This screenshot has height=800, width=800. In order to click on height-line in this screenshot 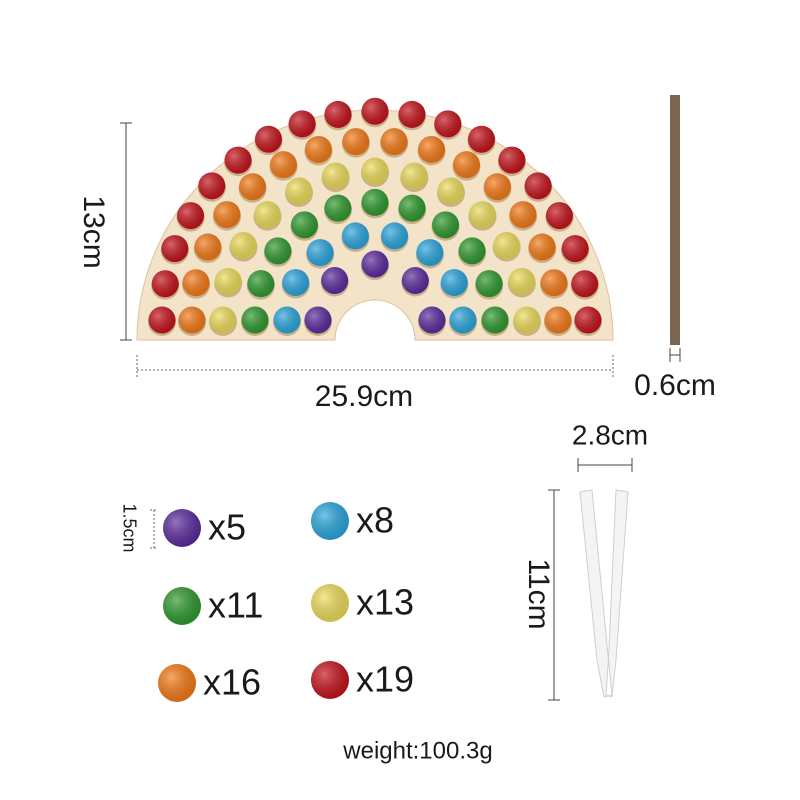, I will do `click(126, 231)`.